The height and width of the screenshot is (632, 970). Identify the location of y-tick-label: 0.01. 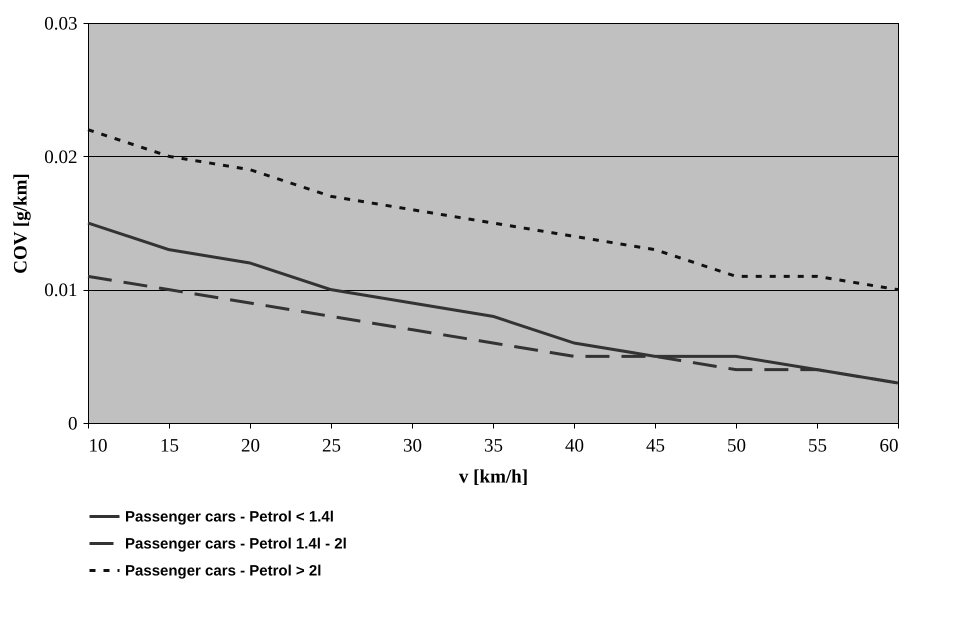
(61, 291).